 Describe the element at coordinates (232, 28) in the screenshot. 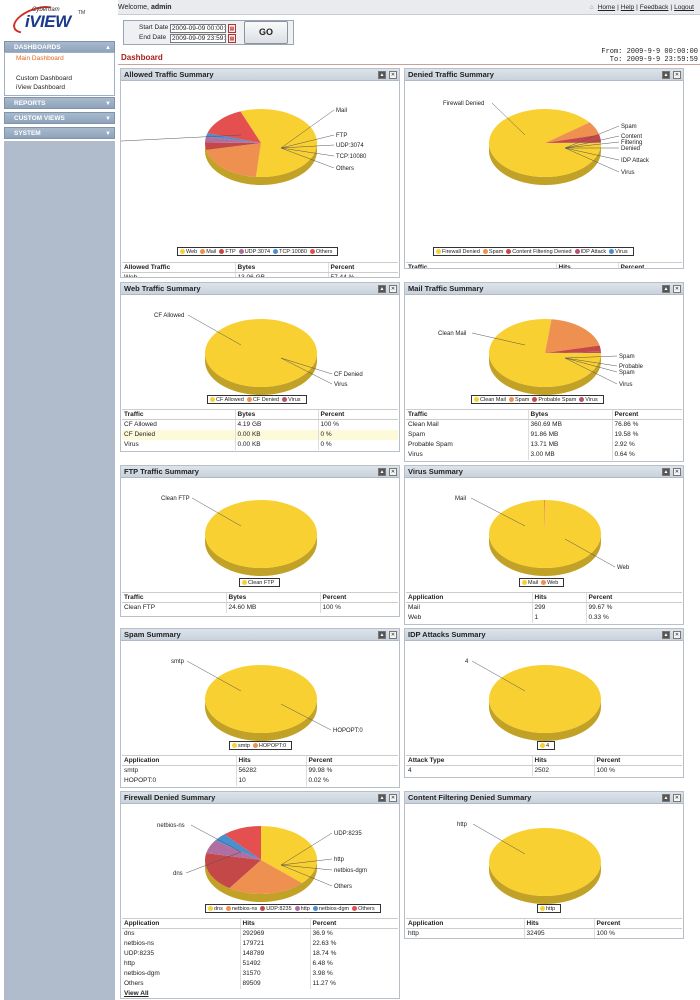

I see `calendar-icon: ▦` at that location.